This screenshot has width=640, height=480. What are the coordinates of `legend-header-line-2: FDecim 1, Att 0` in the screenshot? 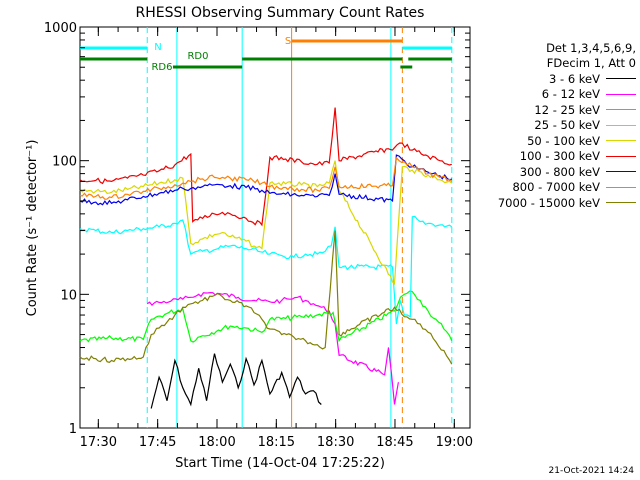 It's located at (591, 63).